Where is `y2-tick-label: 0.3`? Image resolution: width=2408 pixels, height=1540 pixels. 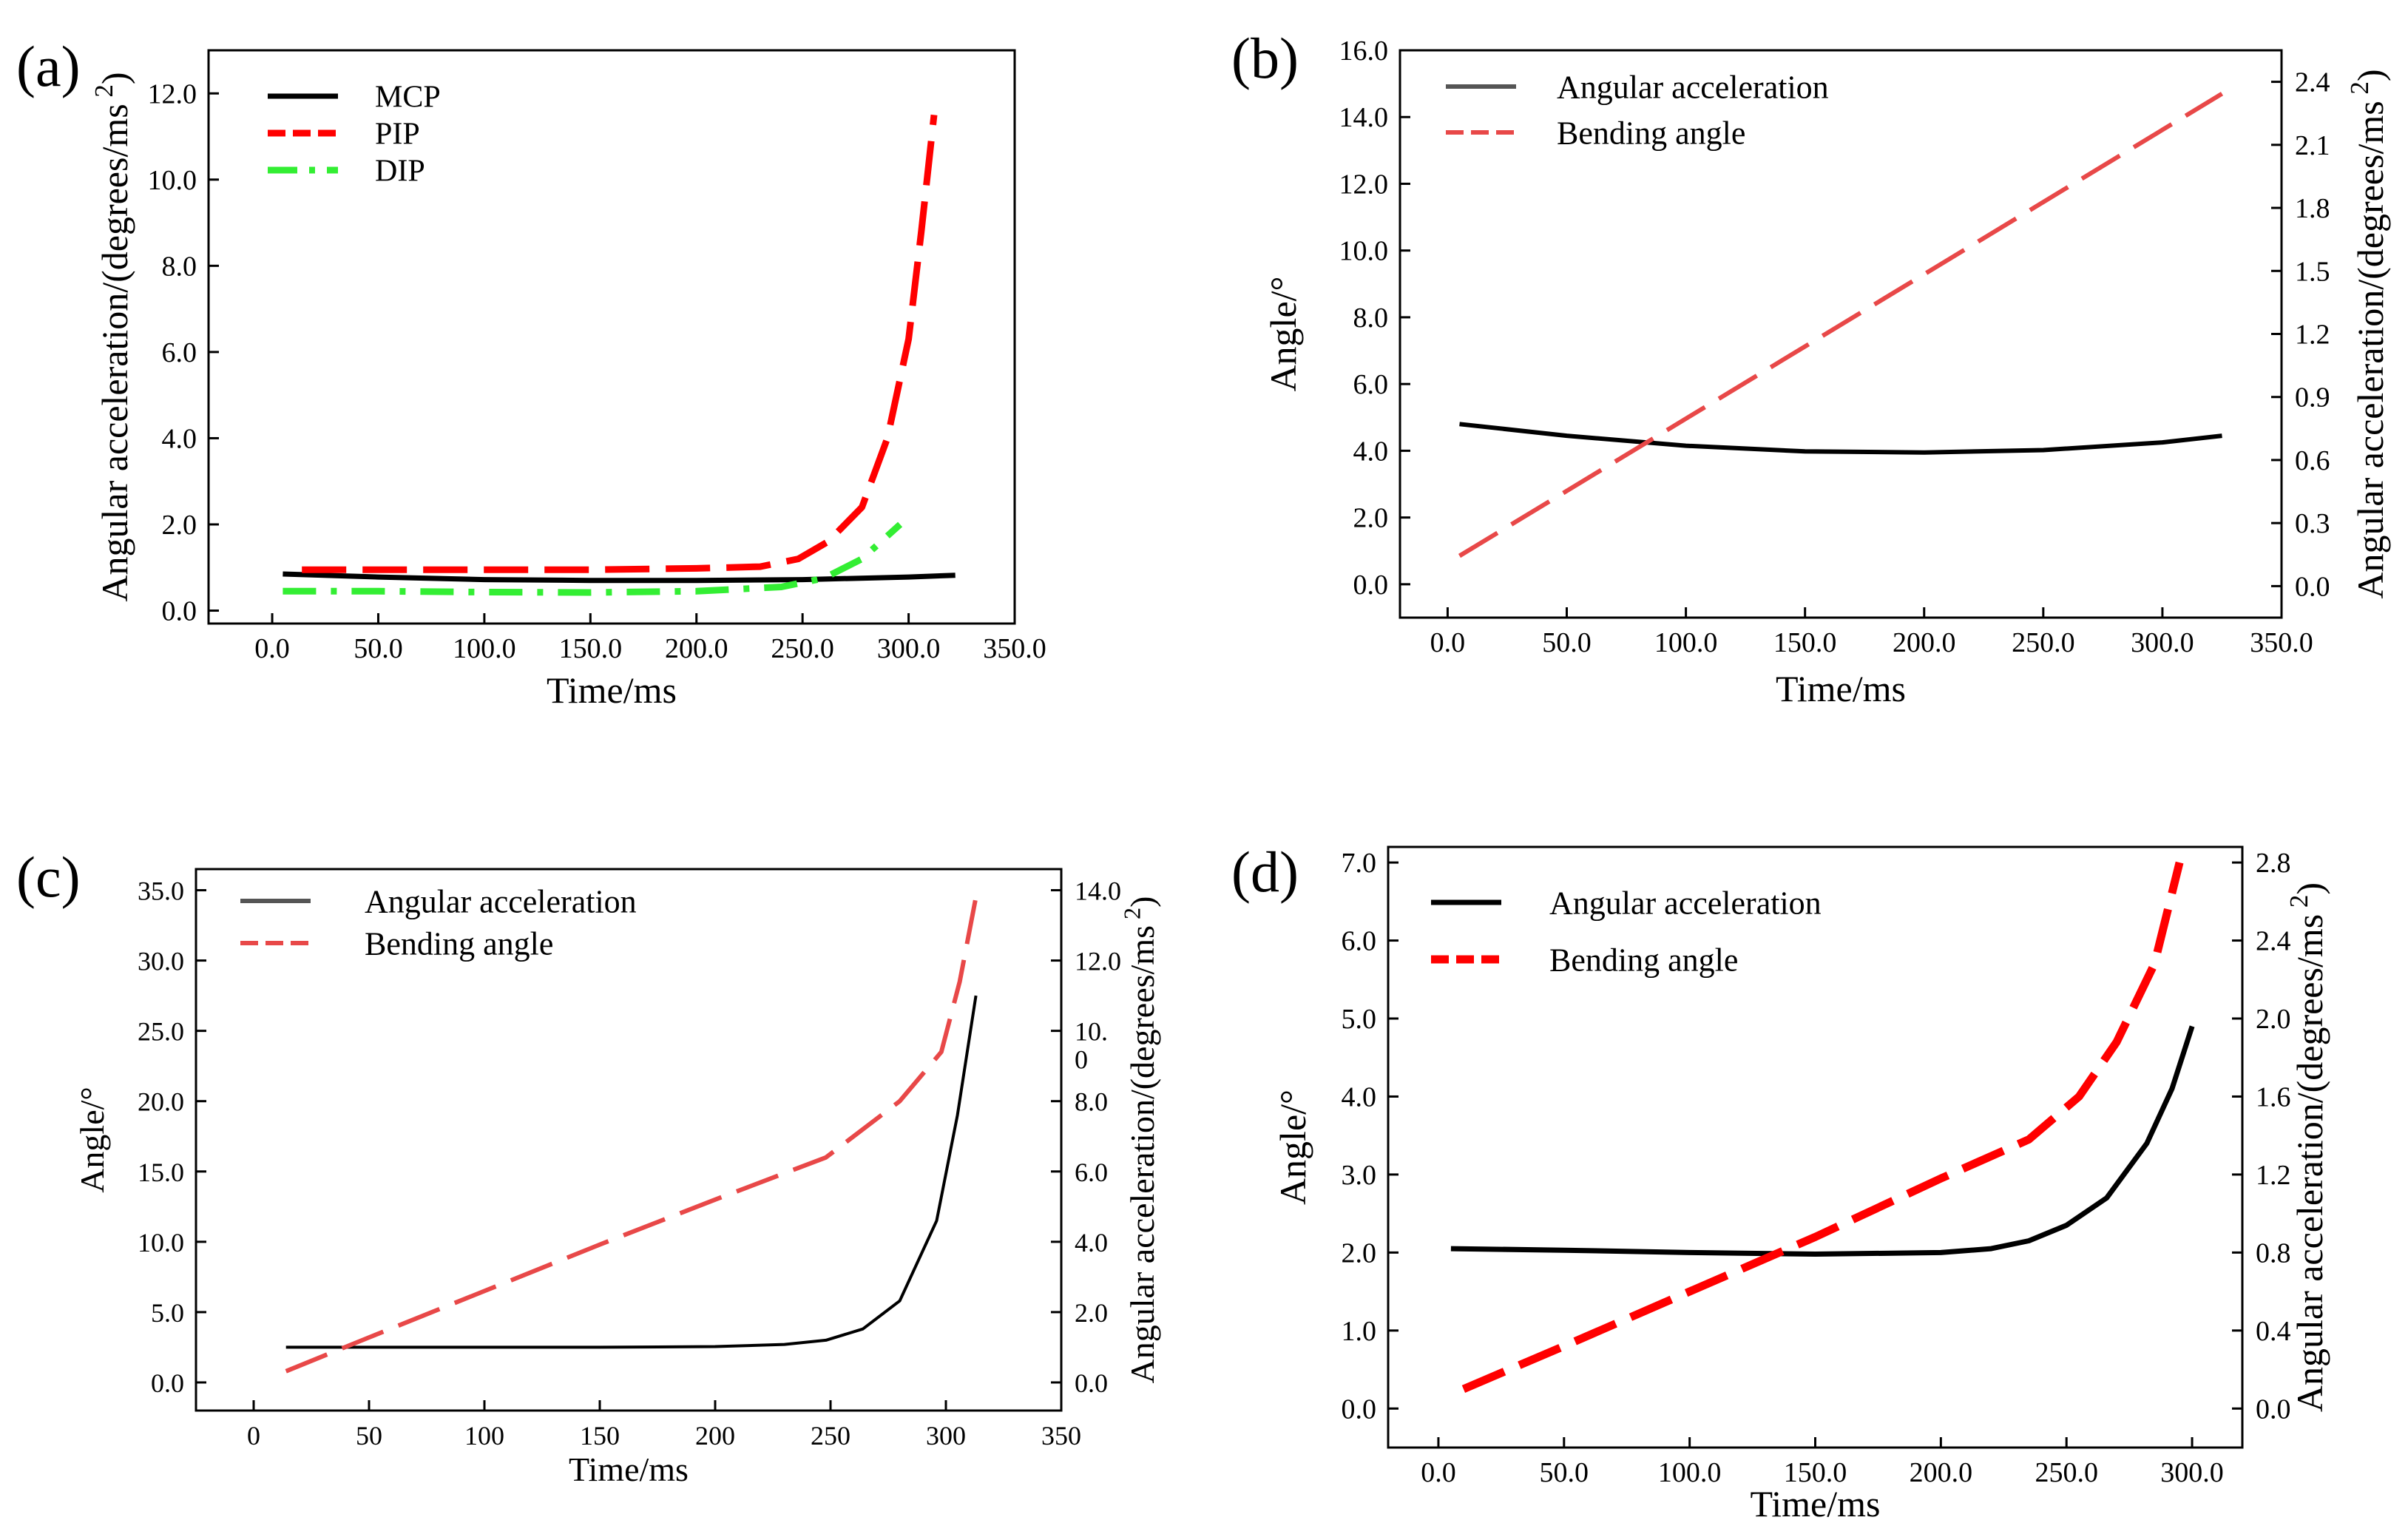 y2-tick-label: 0.3 is located at coordinates (2312, 523).